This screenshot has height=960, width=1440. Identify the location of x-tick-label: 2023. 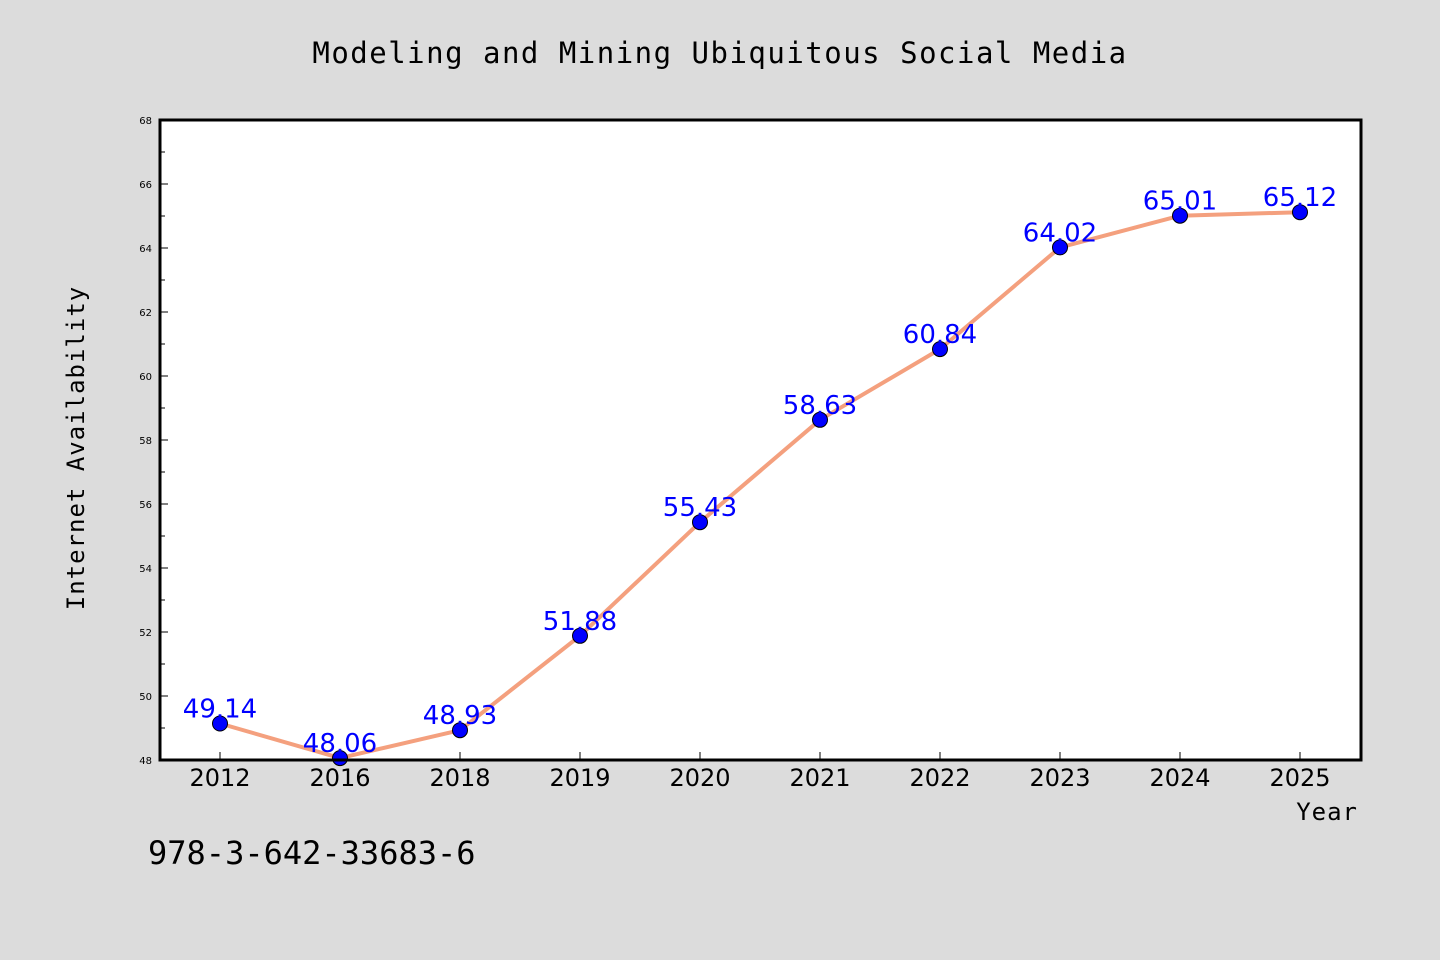
(1059, 778).